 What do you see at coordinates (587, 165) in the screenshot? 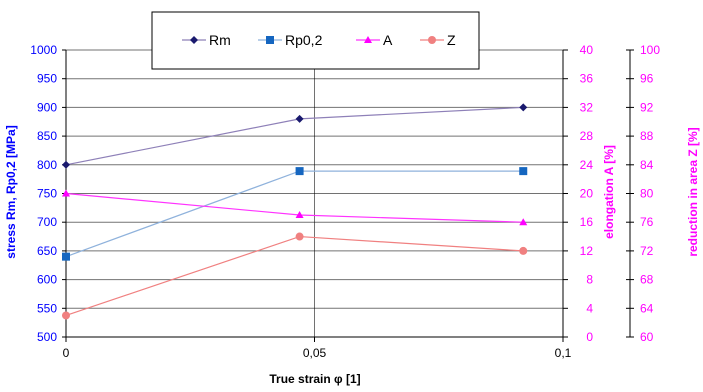
I see `elongation-tick-label: 24` at bounding box center [587, 165].